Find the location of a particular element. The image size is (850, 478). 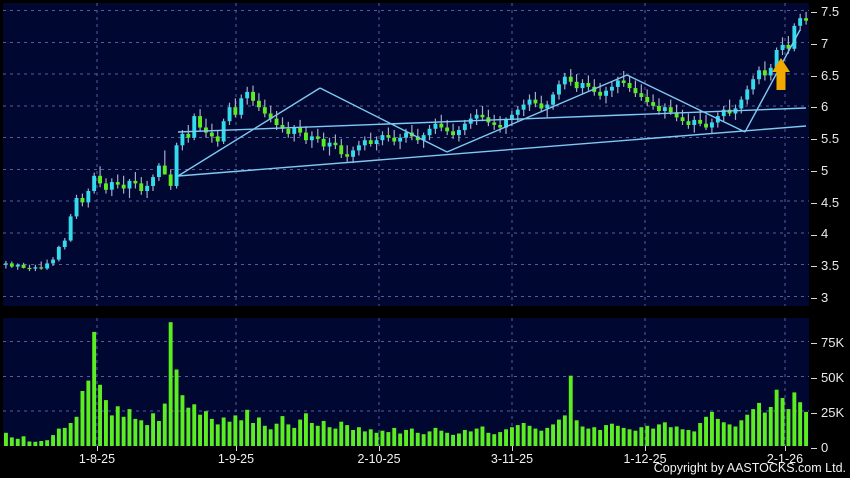

price-tick-label: 7 is located at coordinates (819, 43).